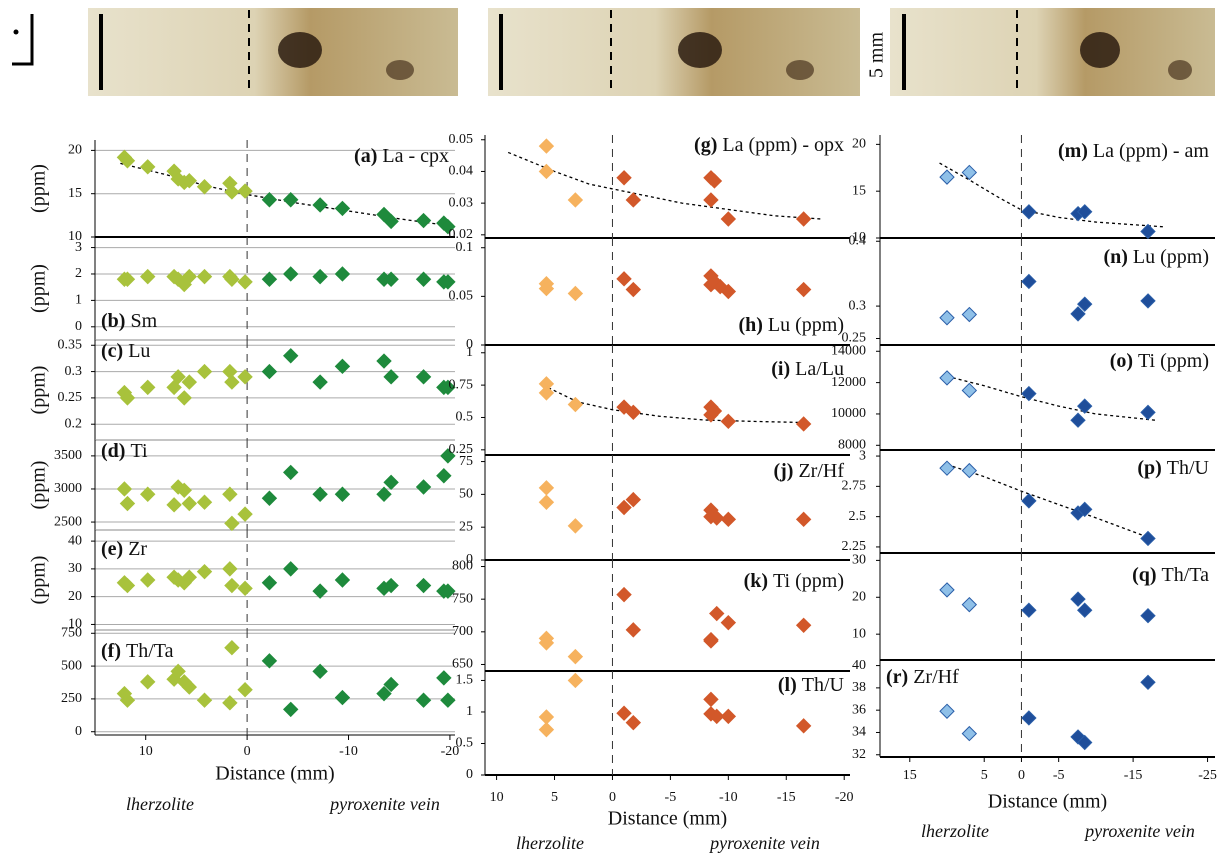  I want to click on panel-letter: (b), so click(113, 321).